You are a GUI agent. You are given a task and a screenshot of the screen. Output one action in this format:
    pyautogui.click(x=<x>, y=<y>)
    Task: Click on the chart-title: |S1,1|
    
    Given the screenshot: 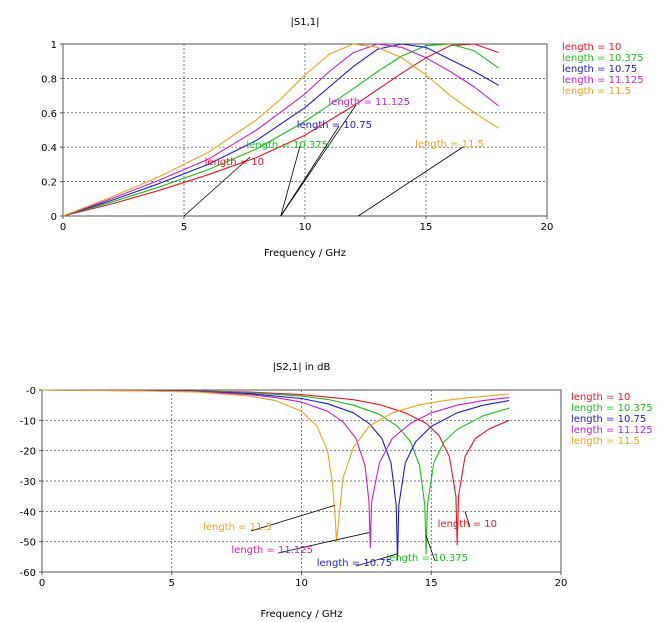 What is the action you would take?
    pyautogui.click(x=305, y=22)
    